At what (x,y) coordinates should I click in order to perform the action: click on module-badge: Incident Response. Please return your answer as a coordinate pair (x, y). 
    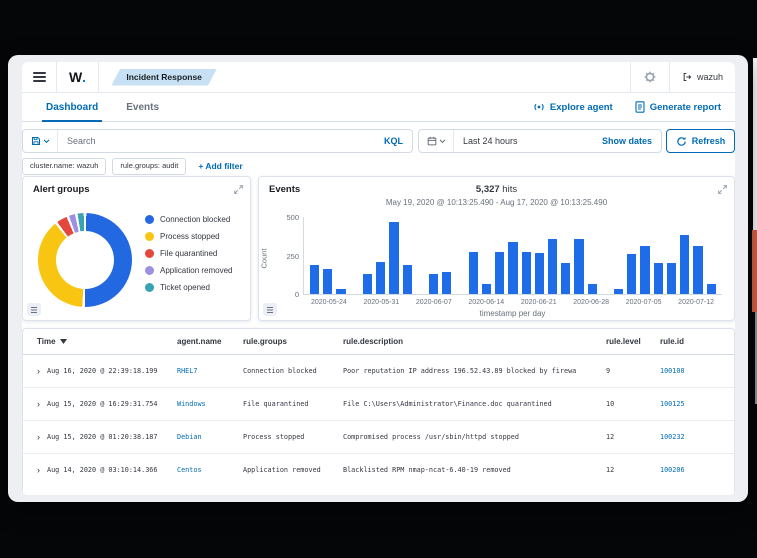
    Looking at the image, I should click on (164, 77).